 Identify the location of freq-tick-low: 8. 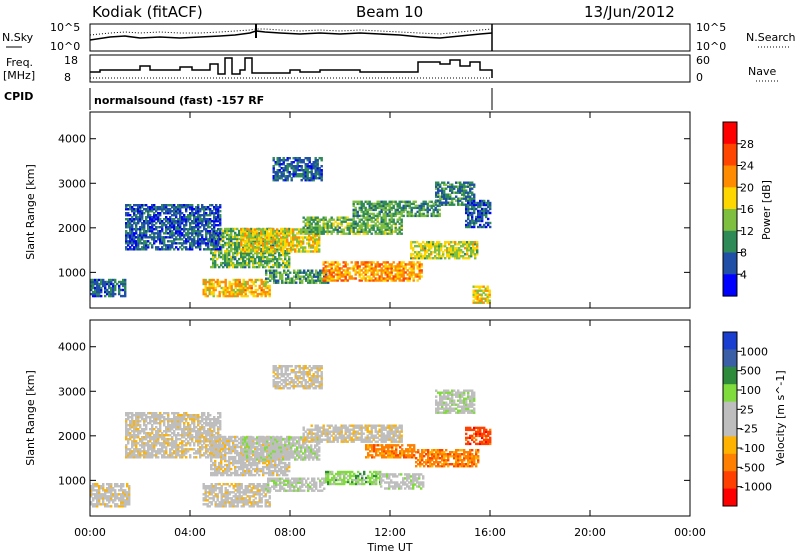
(67, 77).